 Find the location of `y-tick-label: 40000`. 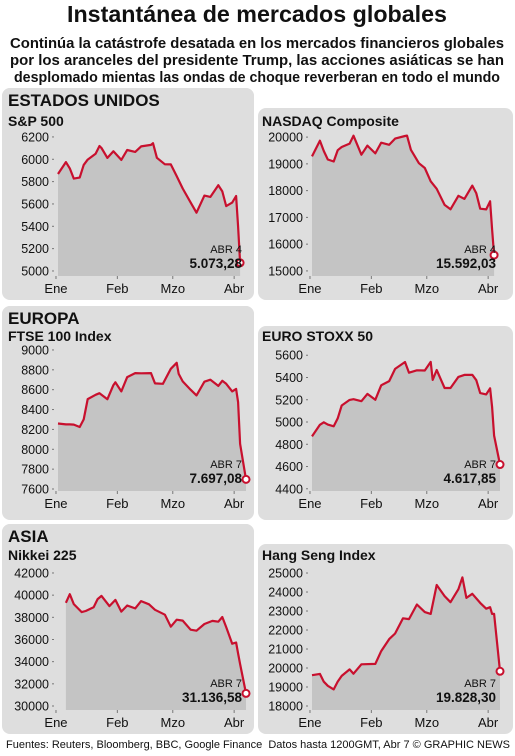

y-tick-label: 40000 is located at coordinates (31, 596).